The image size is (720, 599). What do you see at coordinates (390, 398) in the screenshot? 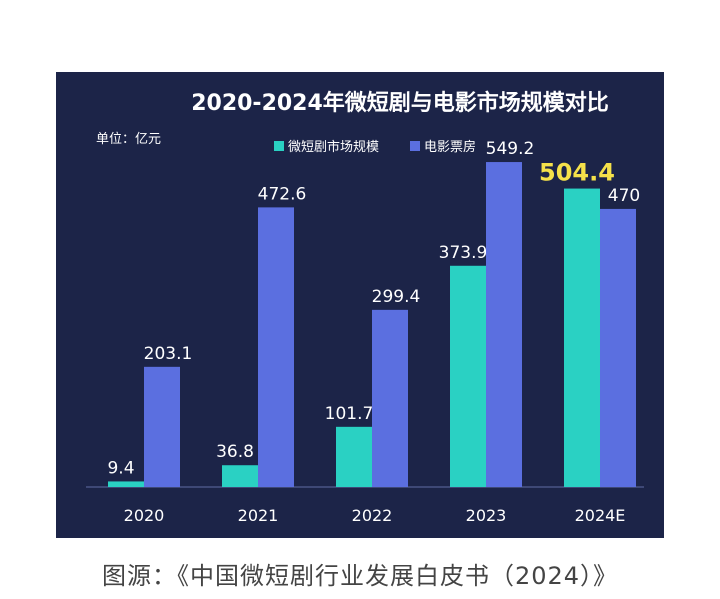
I see `bar-1-2022` at bounding box center [390, 398].